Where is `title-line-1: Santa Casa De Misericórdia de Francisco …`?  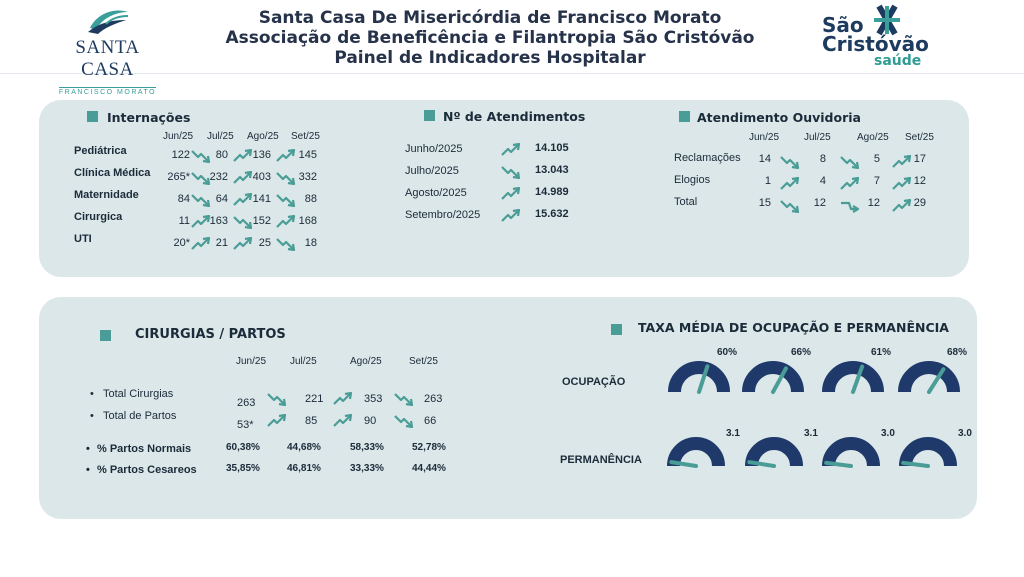 title-line-1: Santa Casa De Misericórdia de Francisco … is located at coordinates (490, 18).